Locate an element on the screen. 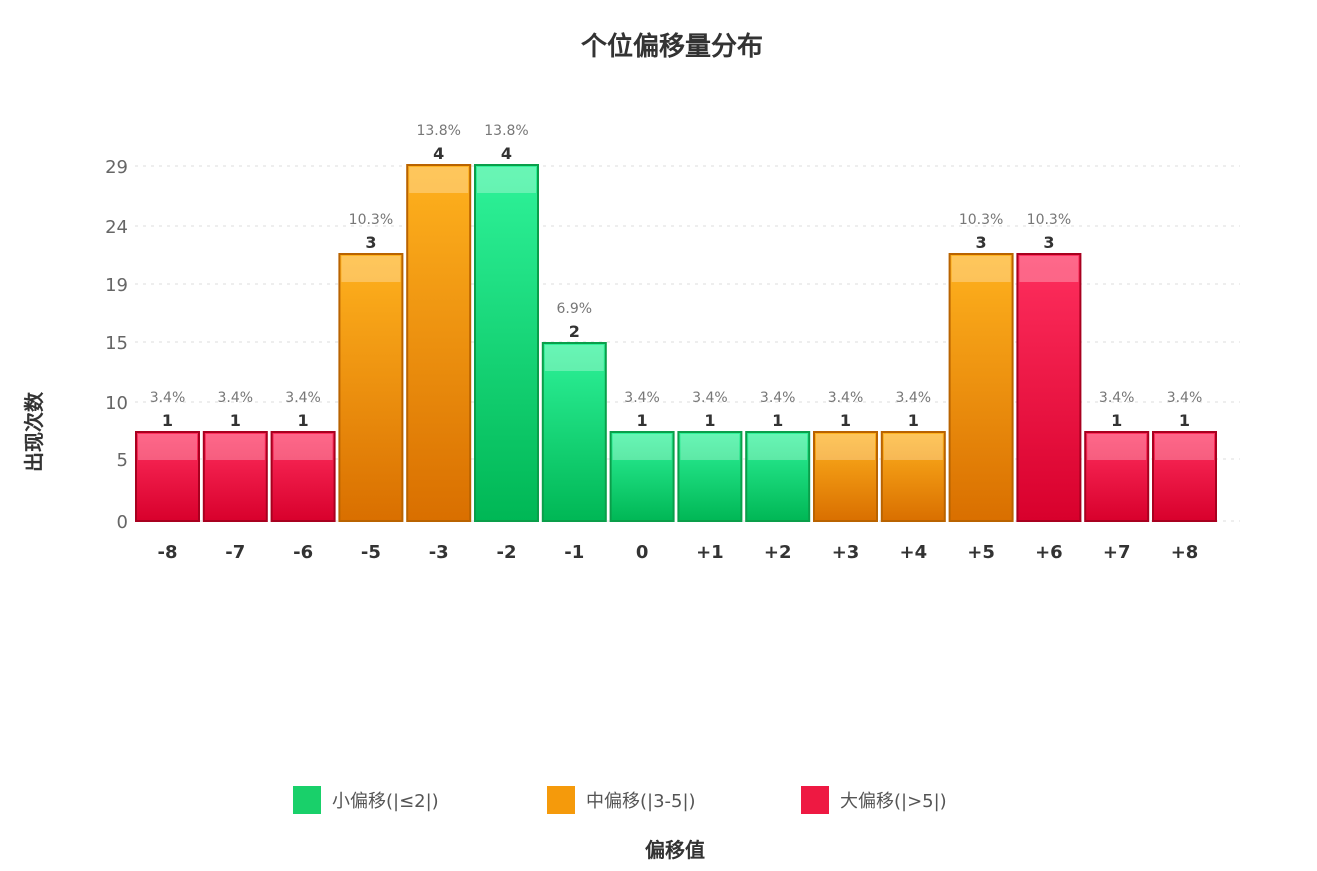 The height and width of the screenshot is (871, 1317). bar--5: 3 10.3% is located at coordinates (371, 367).